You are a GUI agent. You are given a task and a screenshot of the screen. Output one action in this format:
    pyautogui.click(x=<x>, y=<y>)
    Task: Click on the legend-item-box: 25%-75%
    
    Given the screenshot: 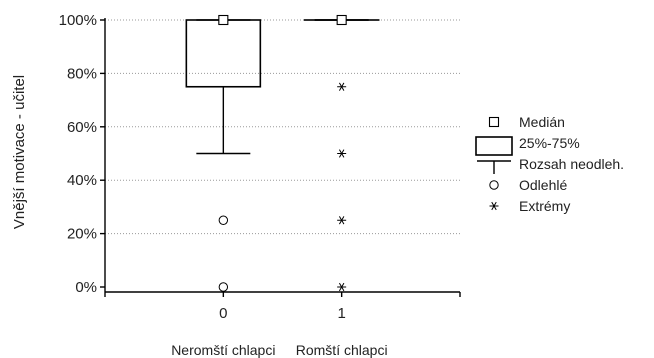 What is the action you would take?
    pyautogui.click(x=527, y=145)
    